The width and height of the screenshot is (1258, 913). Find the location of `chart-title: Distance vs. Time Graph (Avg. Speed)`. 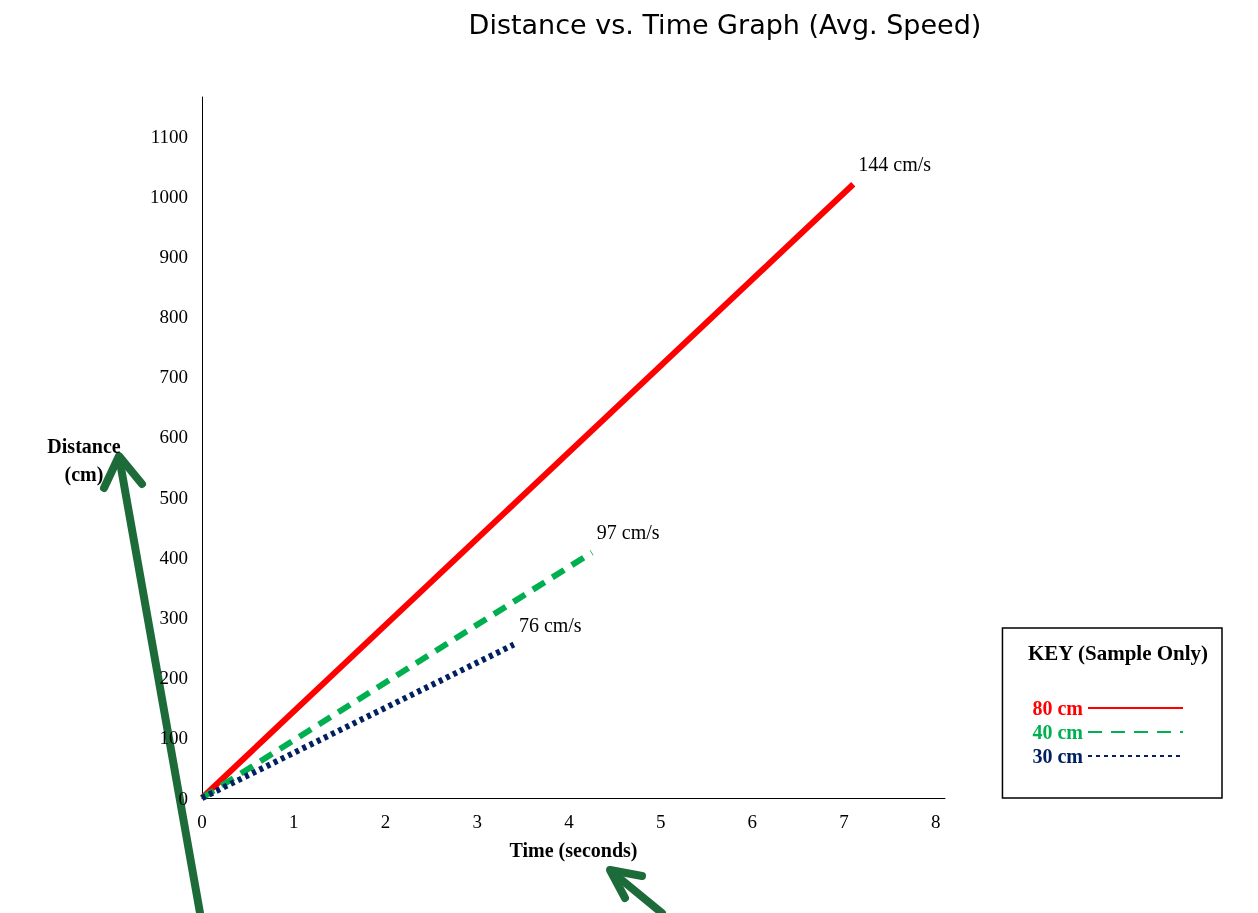

chart-title: Distance vs. Time Graph (Avg. Speed) is located at coordinates (725, 24).